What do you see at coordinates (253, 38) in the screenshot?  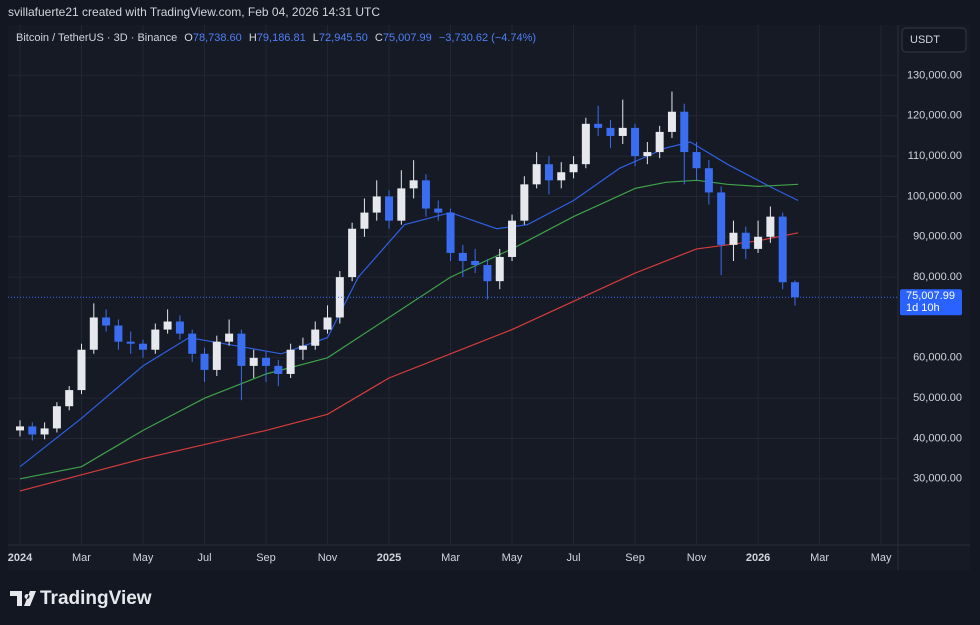 I see `ohlc-key: H` at bounding box center [253, 38].